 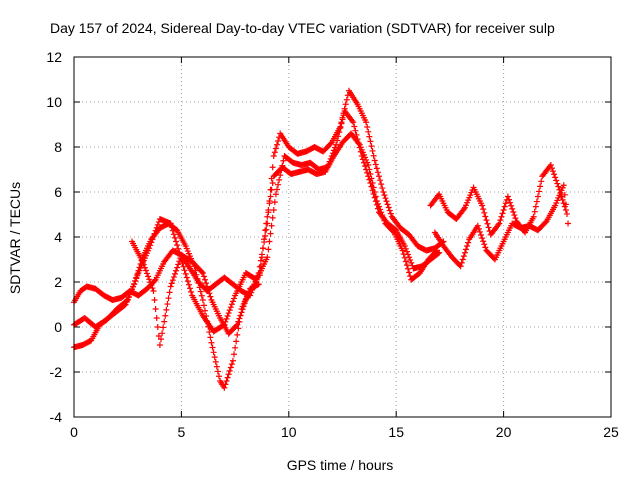 What do you see at coordinates (289, 432) in the screenshot?
I see `x-tick-label: 10` at bounding box center [289, 432].